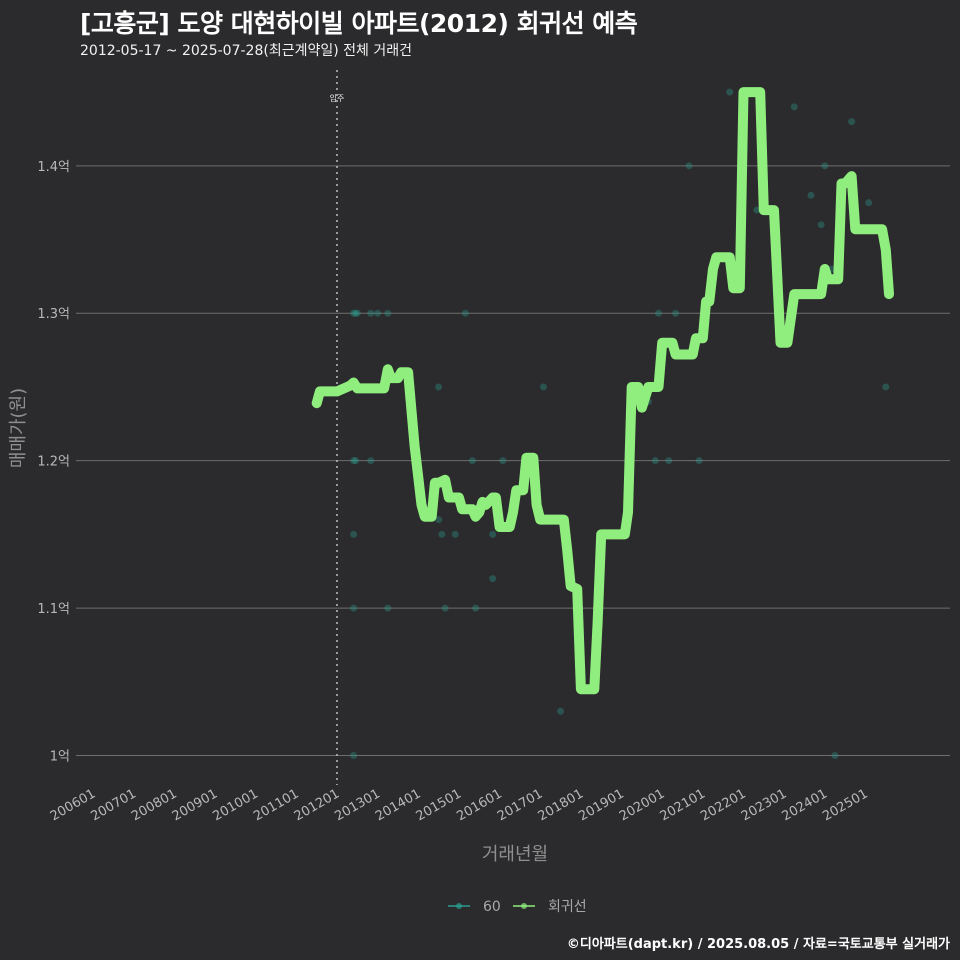 Image resolution: width=960 pixels, height=960 pixels. What do you see at coordinates (60, 757) in the screenshot?
I see `y-tick-label: 1억` at bounding box center [60, 757].